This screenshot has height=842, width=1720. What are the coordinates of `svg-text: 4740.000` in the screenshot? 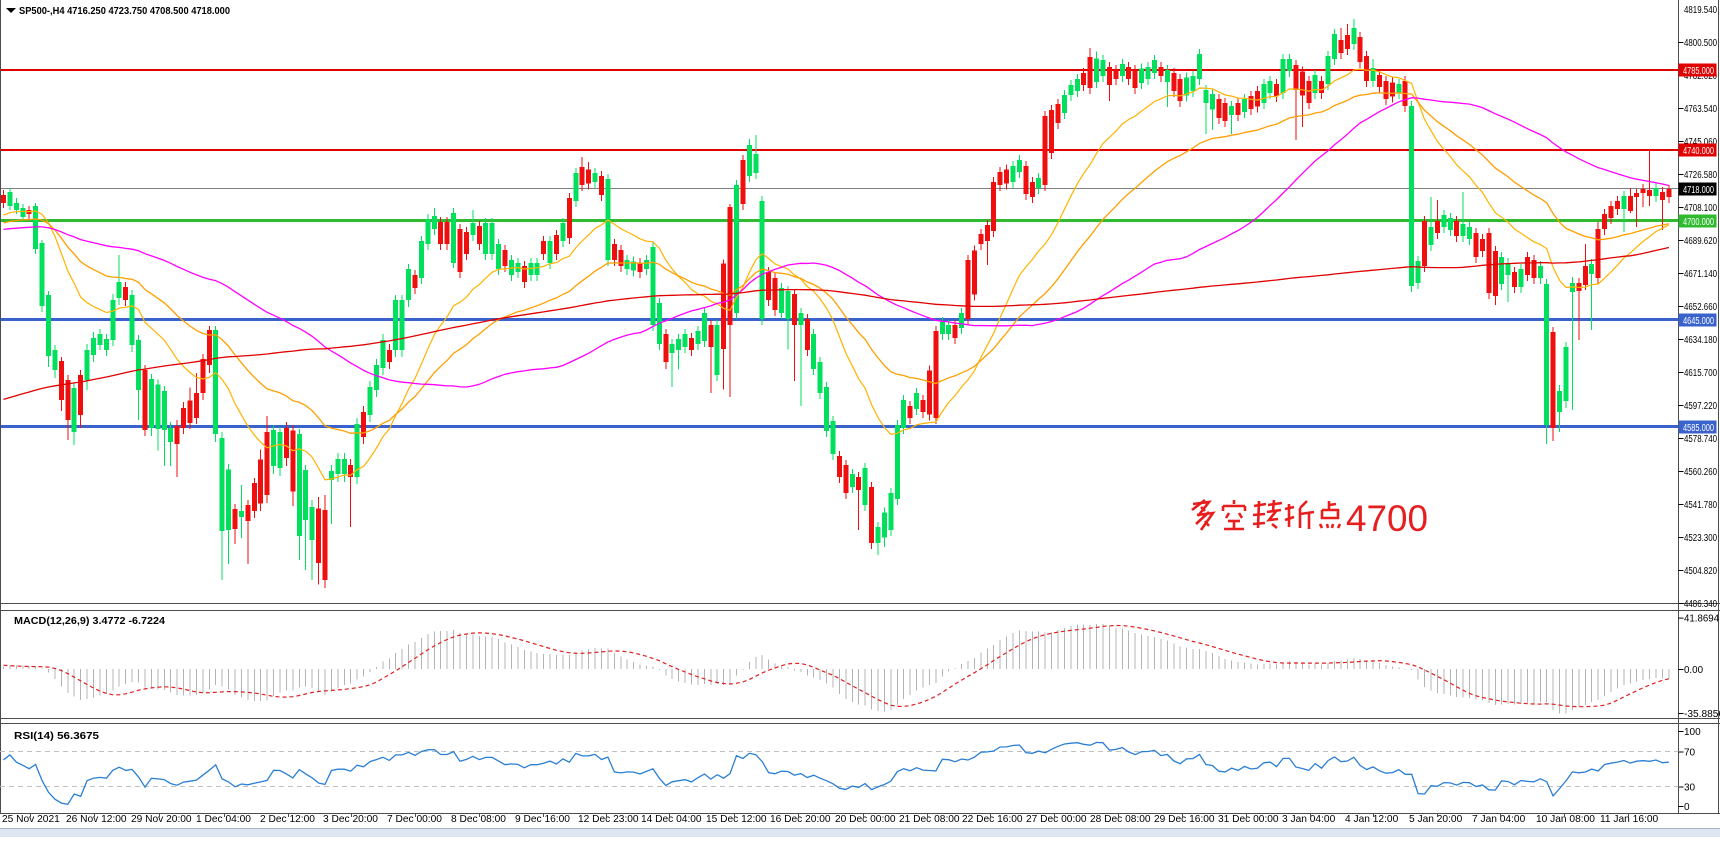 It's located at (1698, 151).